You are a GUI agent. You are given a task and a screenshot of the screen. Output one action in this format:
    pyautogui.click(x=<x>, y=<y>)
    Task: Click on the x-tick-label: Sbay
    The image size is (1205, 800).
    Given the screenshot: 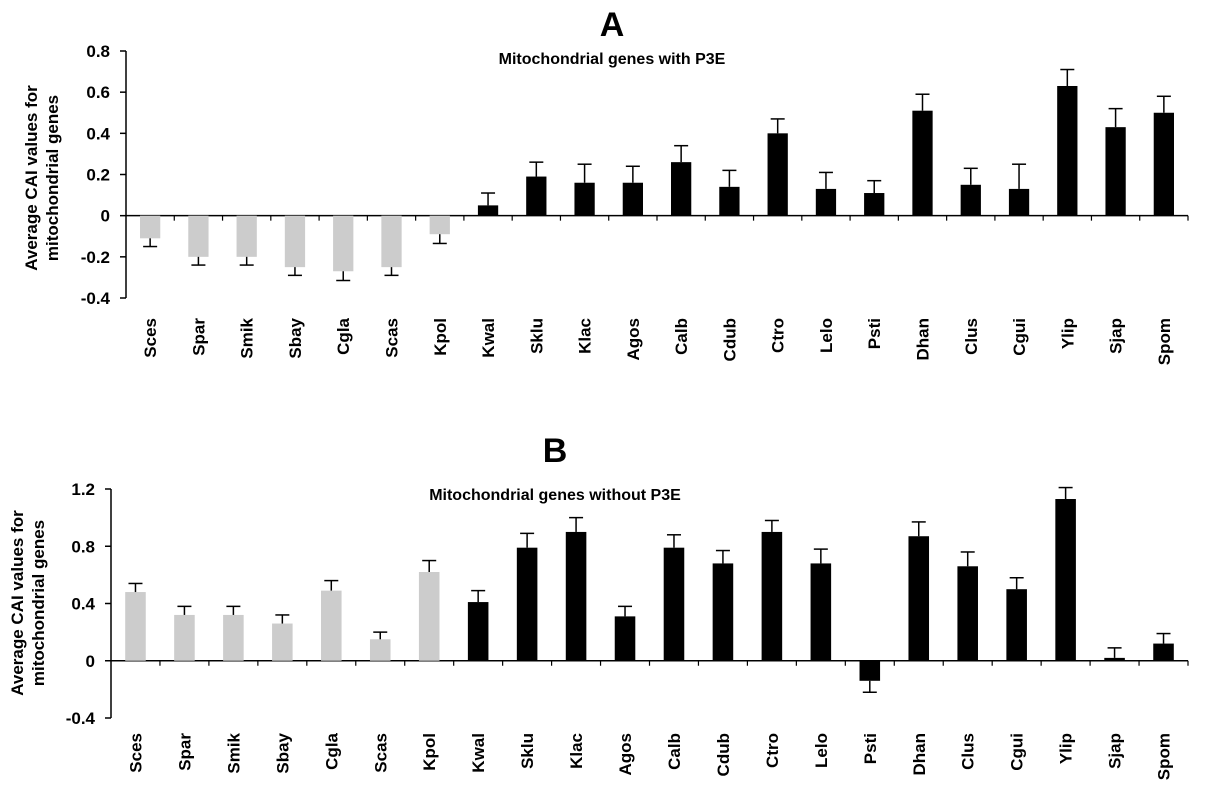 What is the action you would take?
    pyautogui.click(x=282, y=752)
    